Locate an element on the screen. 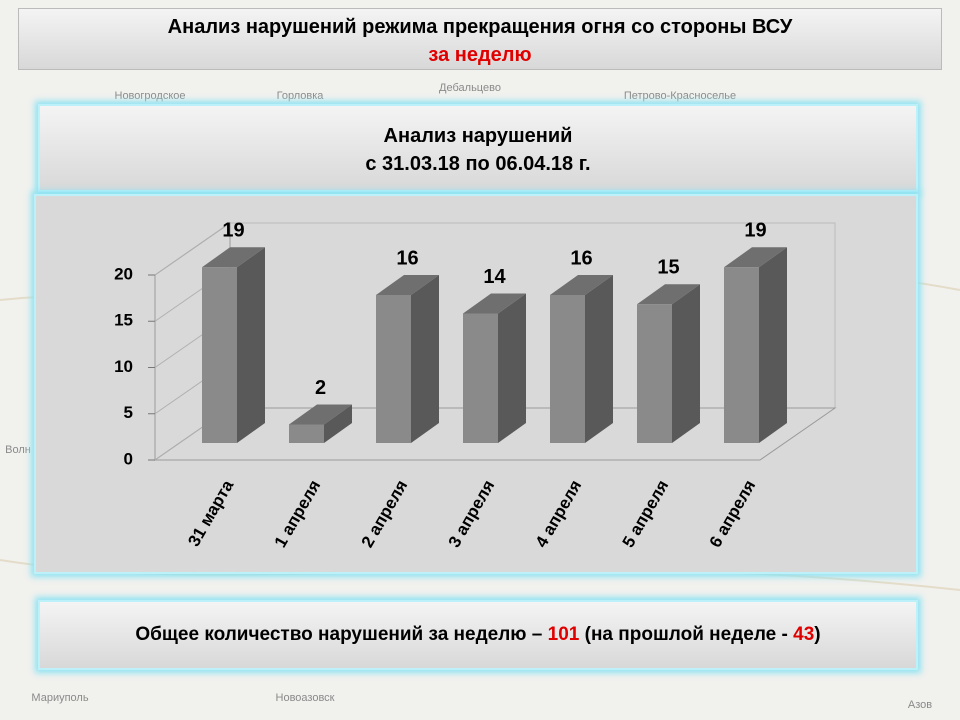 This screenshot has width=960, height=720. chart-title: Анализ нарушений is located at coordinates (478, 136).